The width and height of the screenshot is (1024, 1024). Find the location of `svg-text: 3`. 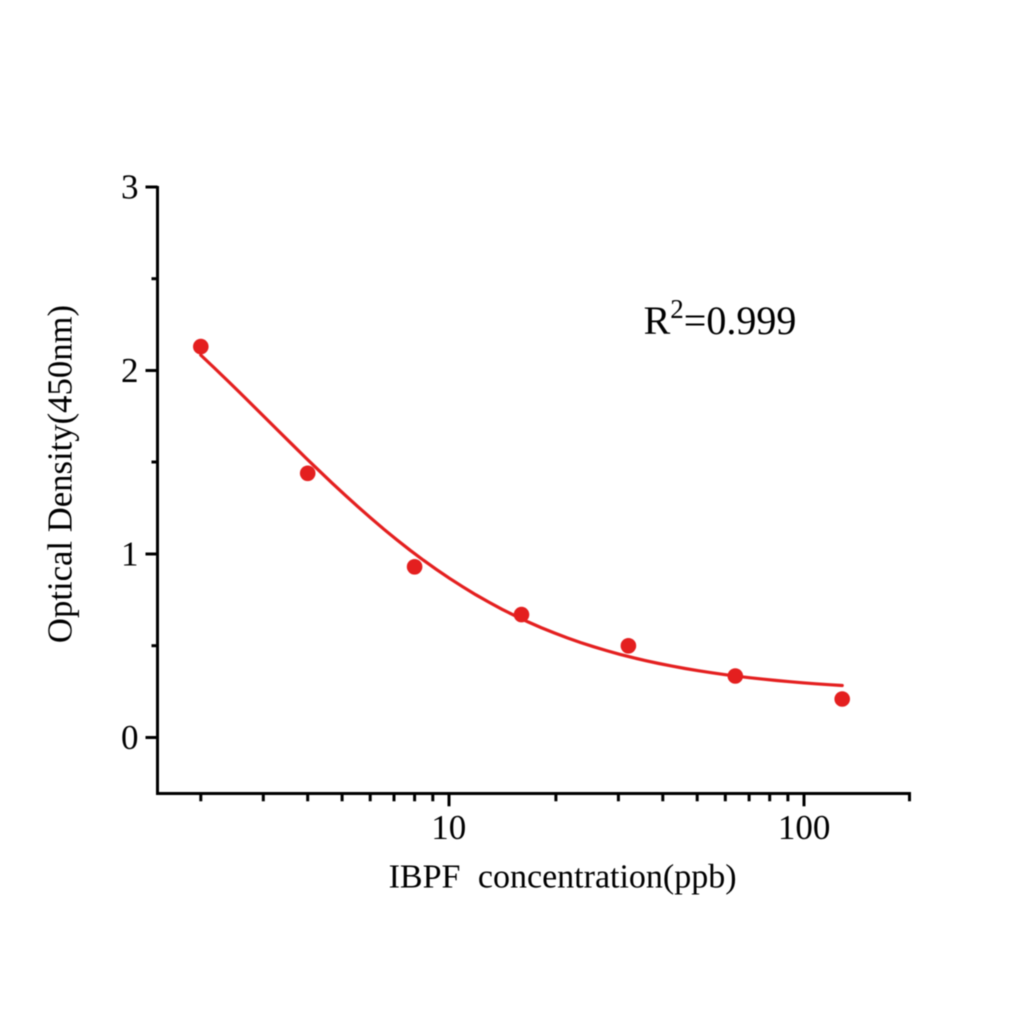

svg-text: 3 is located at coordinates (130, 187).